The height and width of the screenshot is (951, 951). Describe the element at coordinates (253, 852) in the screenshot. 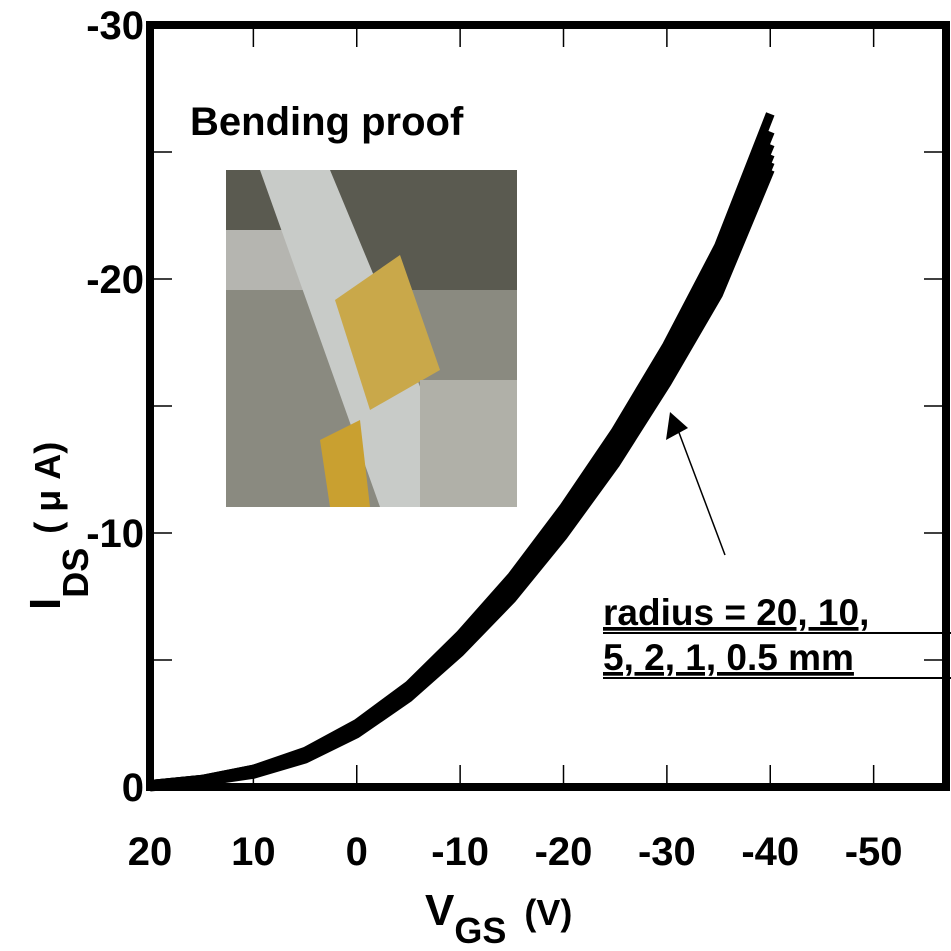

I see `x-tick-label: 10` at that location.